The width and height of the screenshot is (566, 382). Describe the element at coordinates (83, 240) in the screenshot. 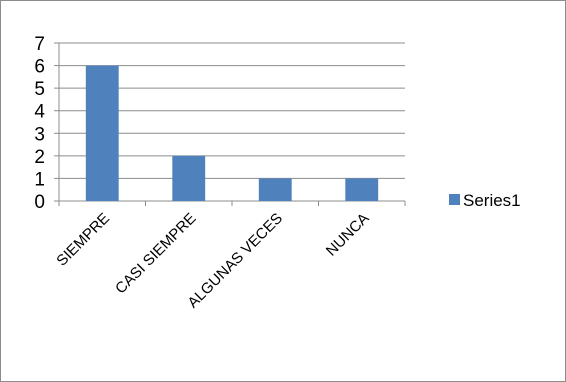

I see `x-category-label-siempre: SIEMPRE` at that location.